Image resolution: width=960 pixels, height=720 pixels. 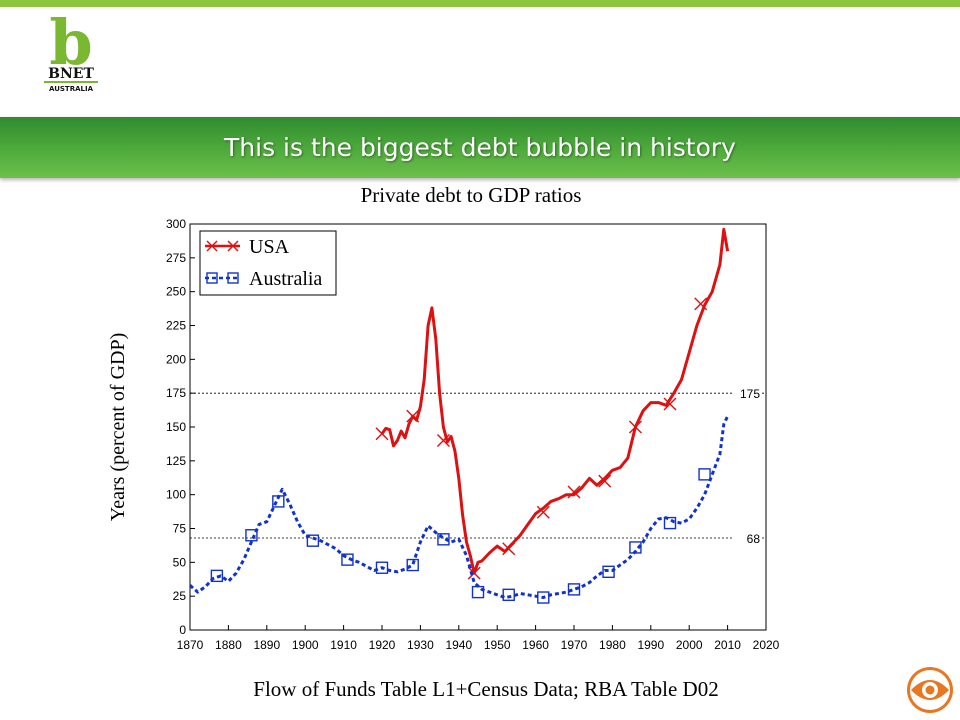 What do you see at coordinates (766, 645) in the screenshot?
I see `x-tick-label: 2020` at bounding box center [766, 645].